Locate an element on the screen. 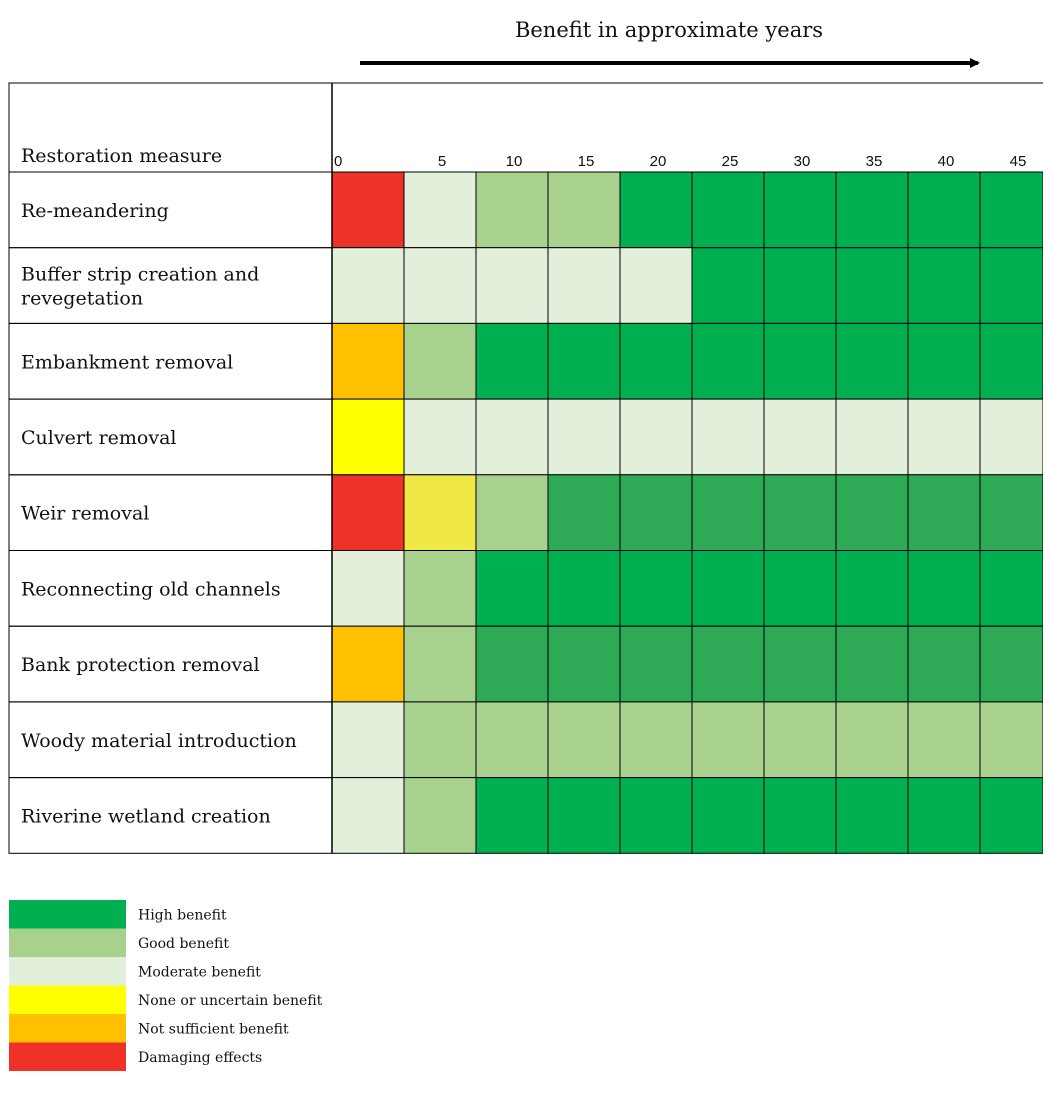 The width and height of the screenshot is (1043, 1097). chart-title: Benefit in approximate years is located at coordinates (669, 30).